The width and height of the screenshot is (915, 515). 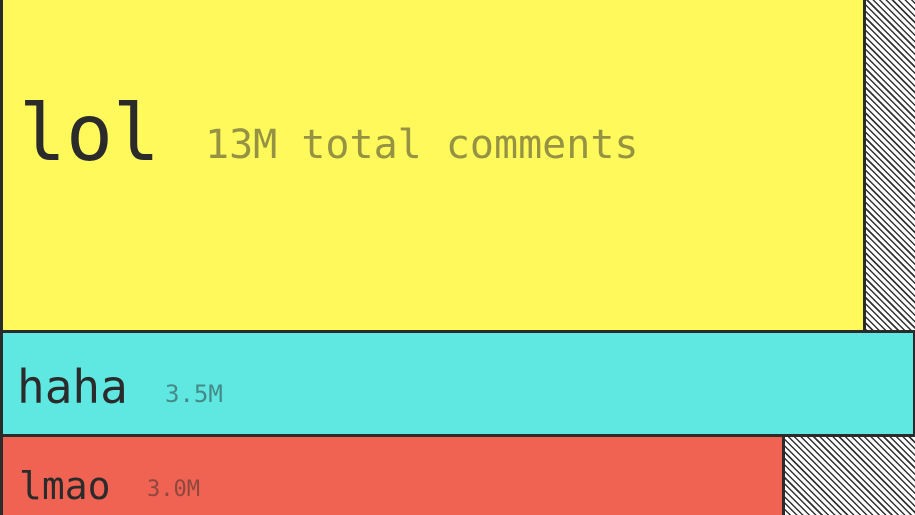 I want to click on bar-value-haha: 3.5M, so click(x=194, y=394).